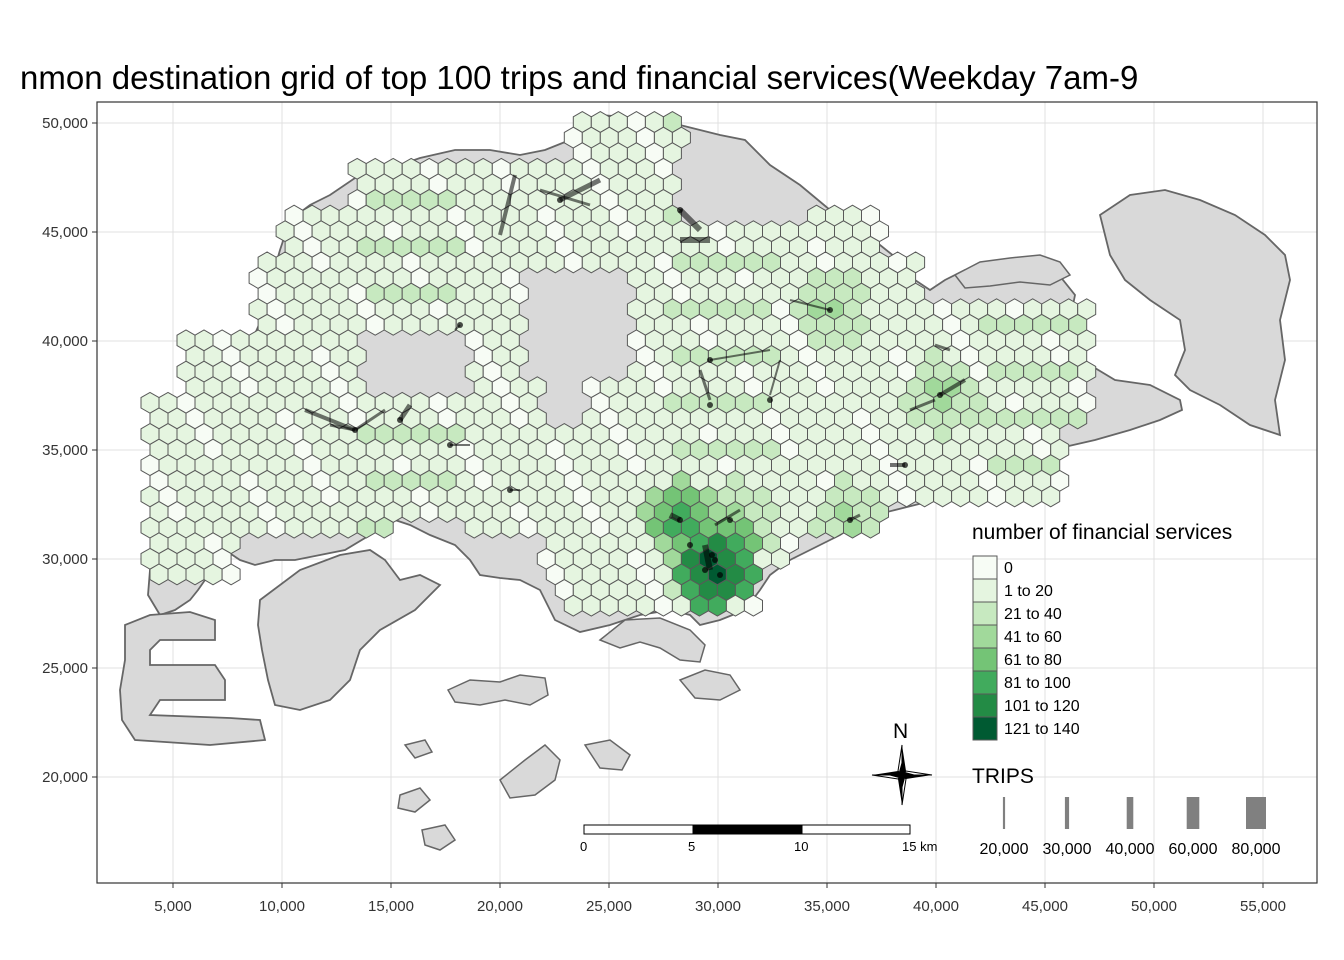  I want to click on sentosa, so click(652, 640).